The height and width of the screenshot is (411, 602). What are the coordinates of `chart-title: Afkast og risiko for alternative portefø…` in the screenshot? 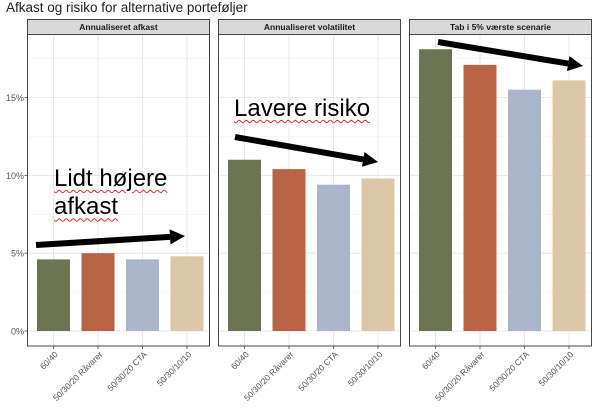 It's located at (127, 7).